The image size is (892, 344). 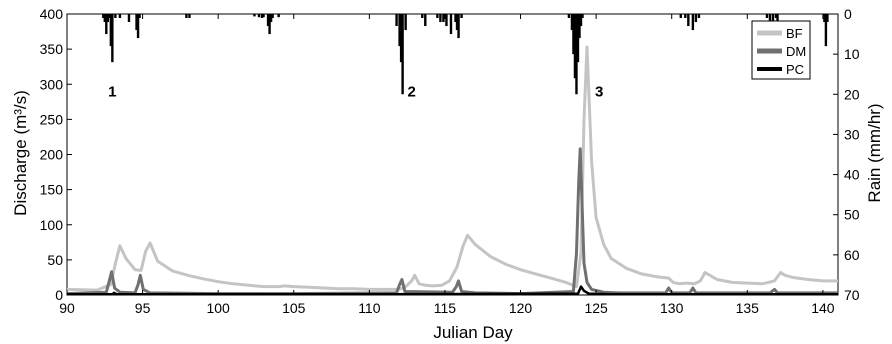 What do you see at coordinates (67, 308) in the screenshot?
I see `x-tick-label: 90` at bounding box center [67, 308].